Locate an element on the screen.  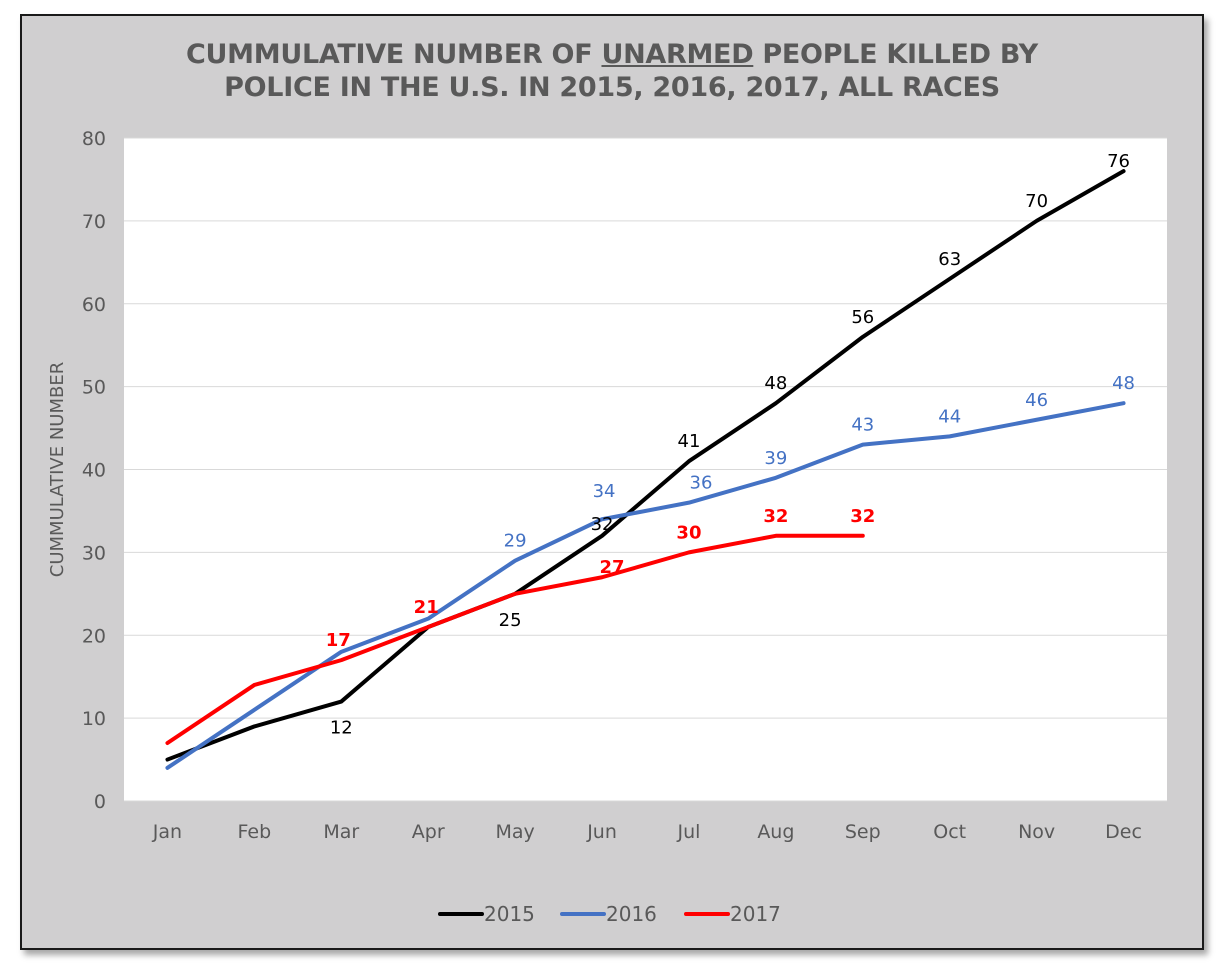
data-label-2015: 56 is located at coordinates (862, 317).